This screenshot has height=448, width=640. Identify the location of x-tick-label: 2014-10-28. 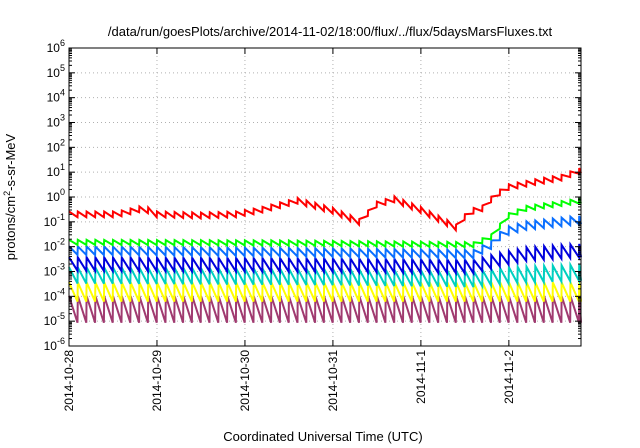
(69, 381).